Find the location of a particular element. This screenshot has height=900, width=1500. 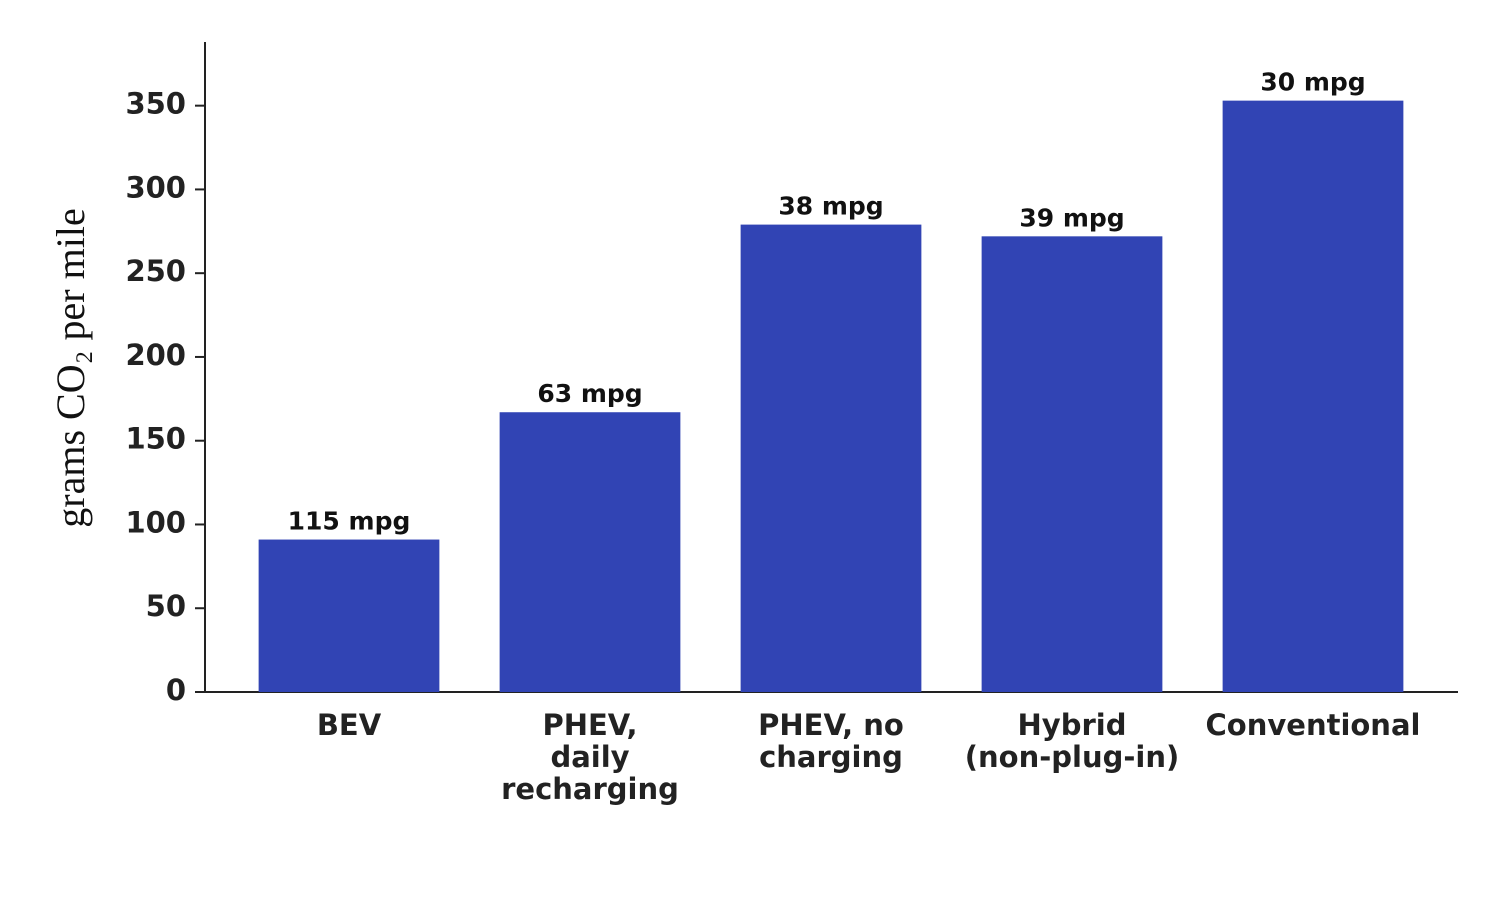

y-tick-label: 350 is located at coordinates (155, 104).